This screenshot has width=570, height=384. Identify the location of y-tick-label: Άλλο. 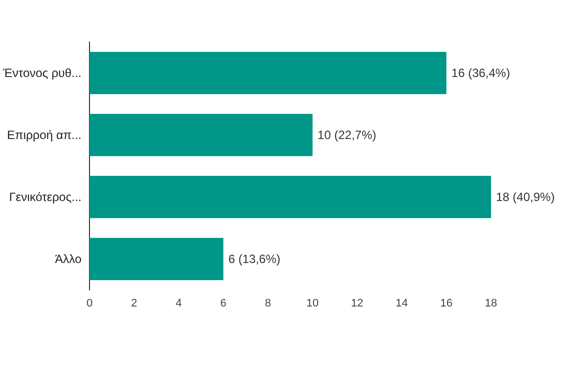
(68, 259).